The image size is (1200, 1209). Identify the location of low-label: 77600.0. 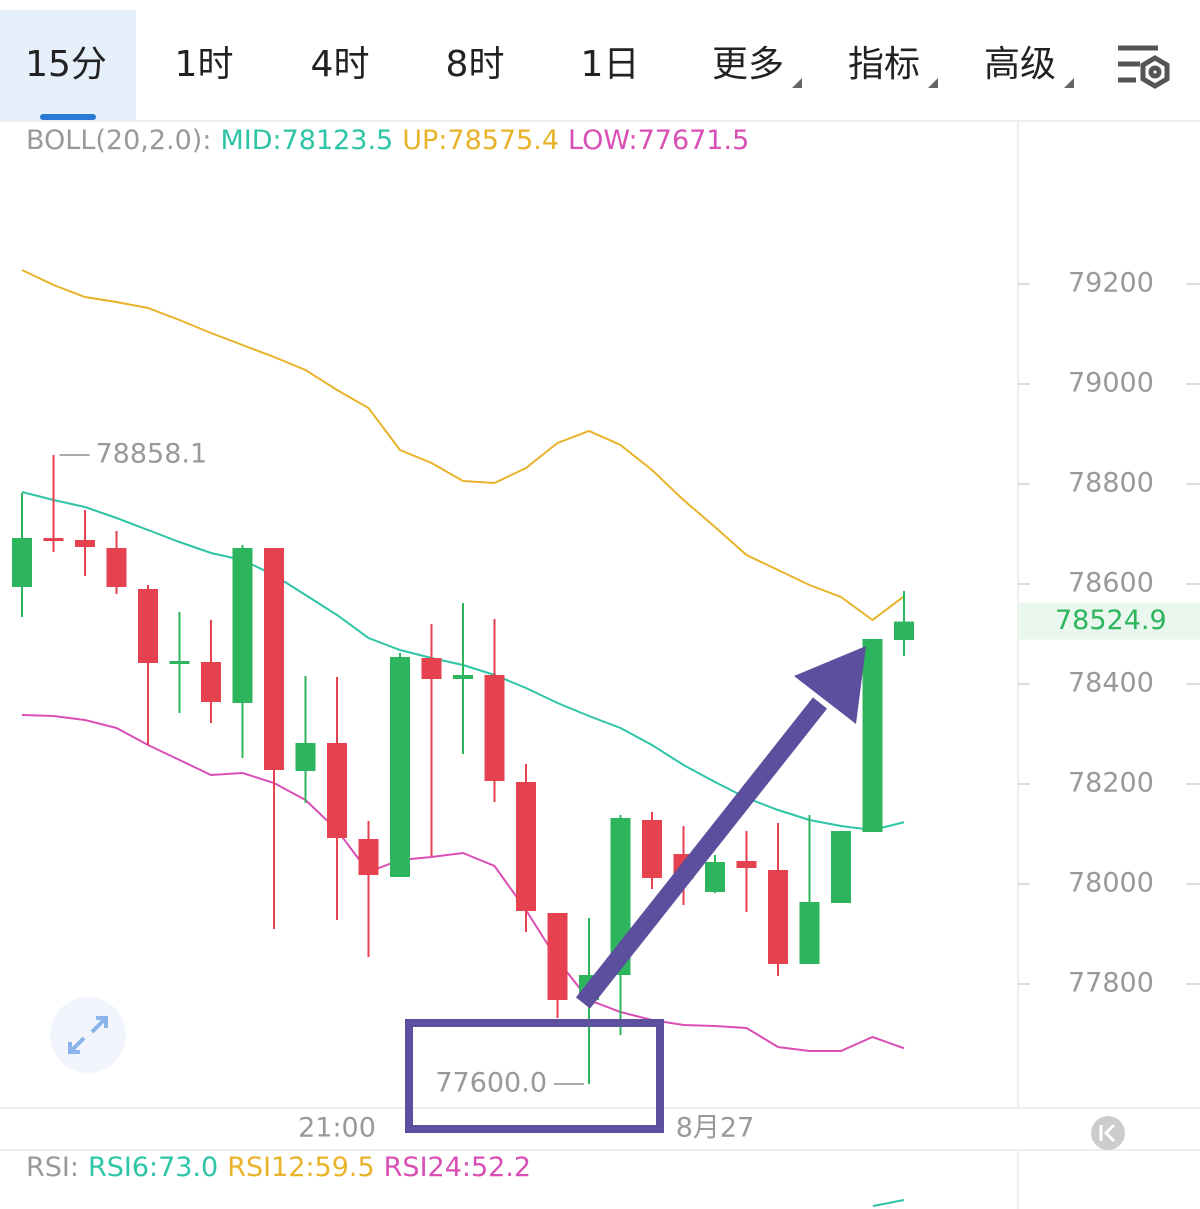
(491, 1083).